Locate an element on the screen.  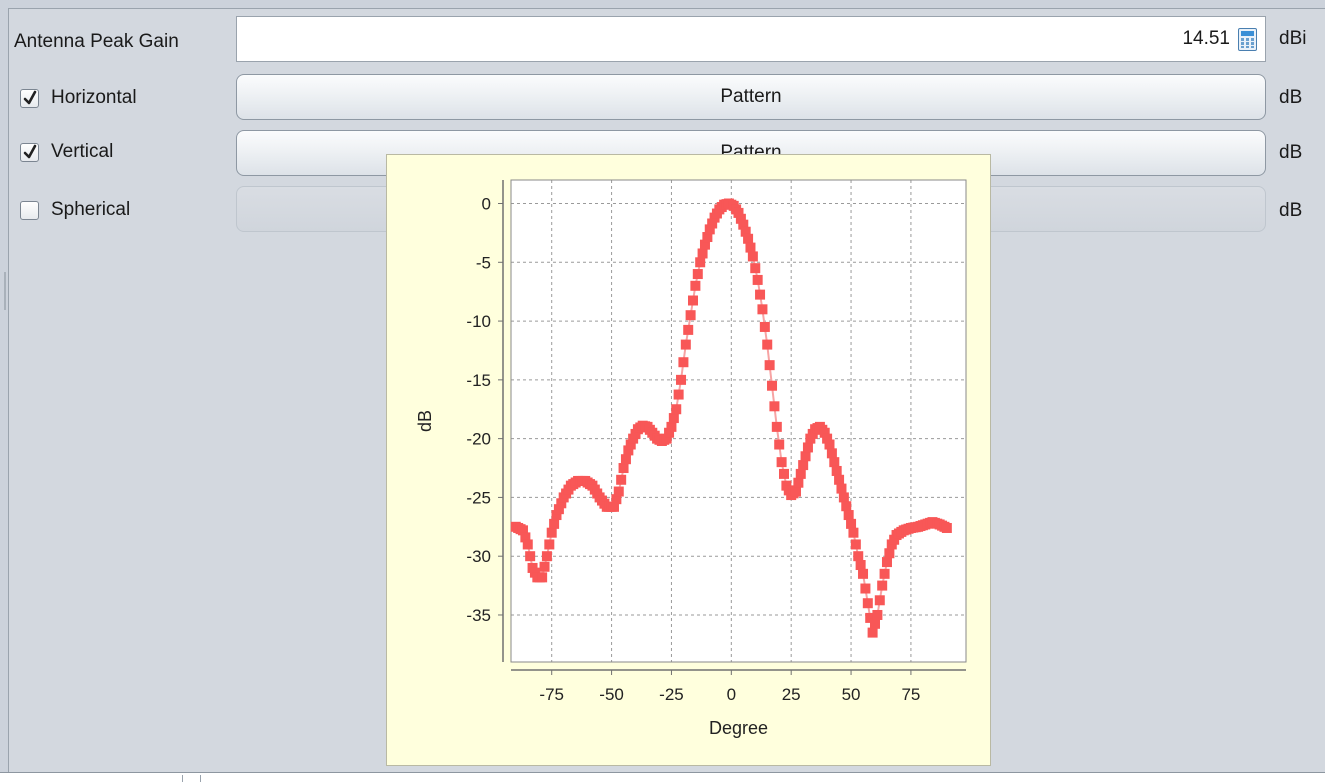
x-tick-label: 25 is located at coordinates (791, 694).